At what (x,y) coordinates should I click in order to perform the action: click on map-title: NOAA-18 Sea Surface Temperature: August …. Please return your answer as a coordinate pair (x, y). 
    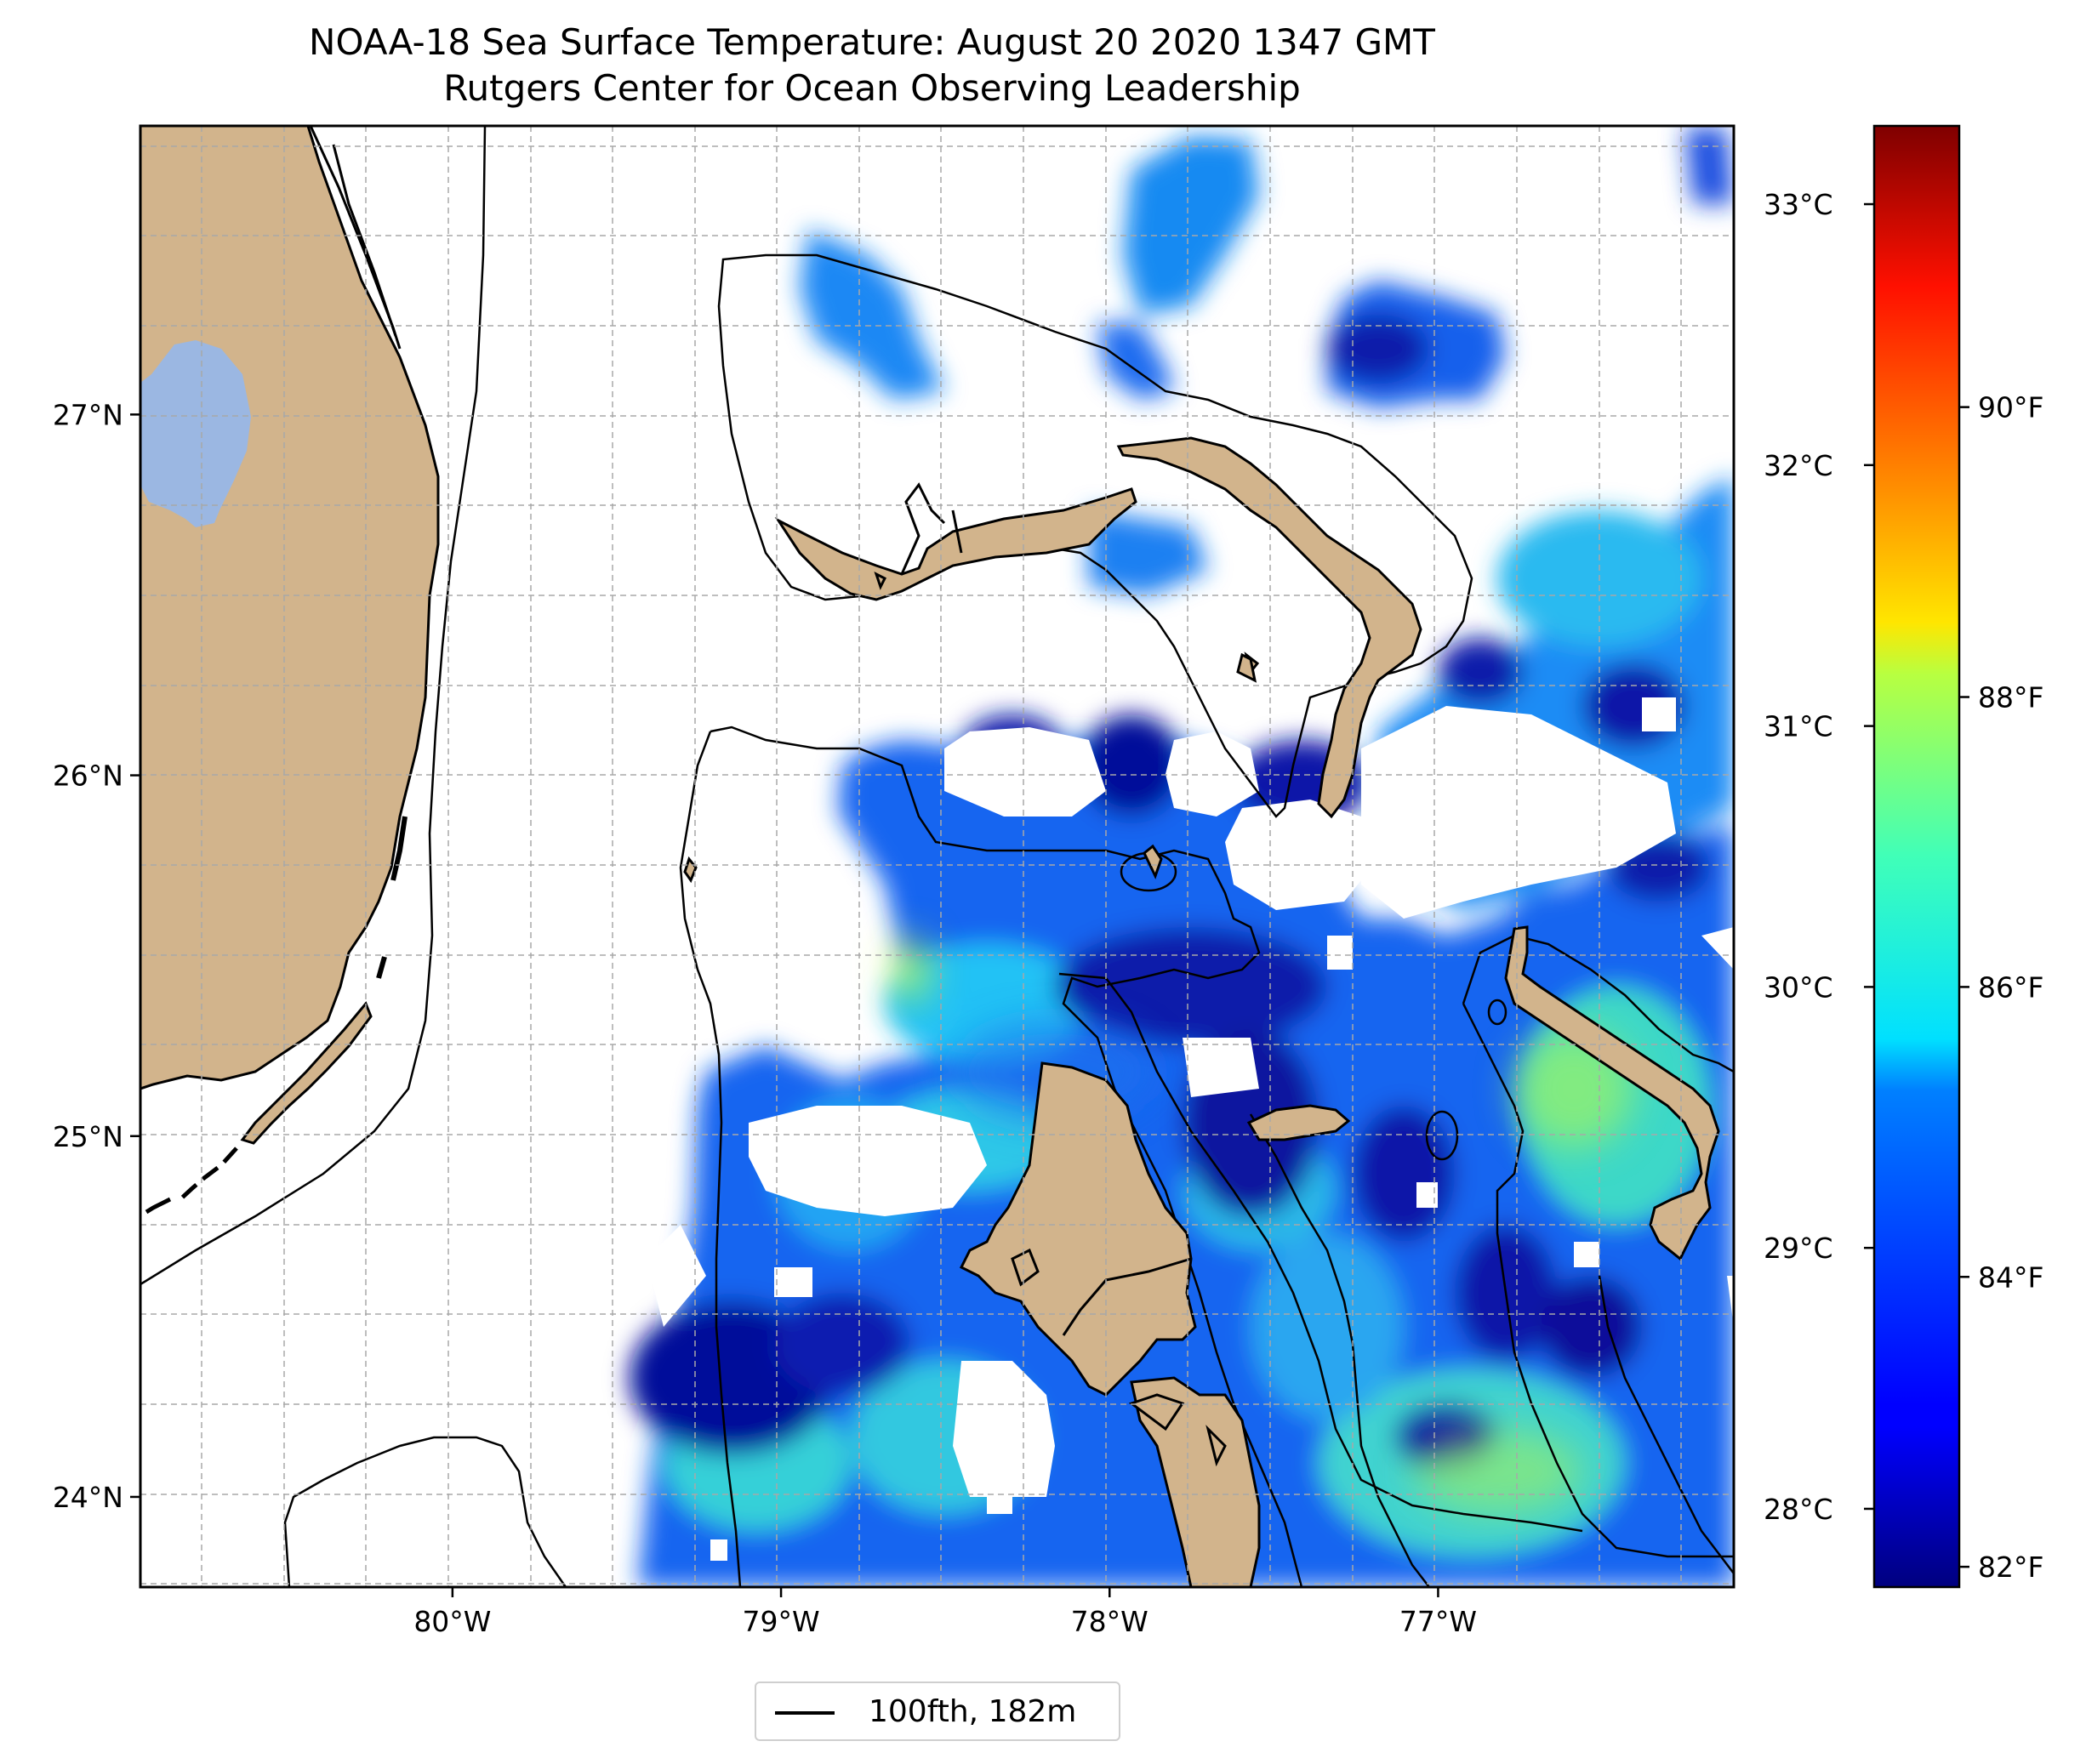
    Looking at the image, I should click on (872, 42).